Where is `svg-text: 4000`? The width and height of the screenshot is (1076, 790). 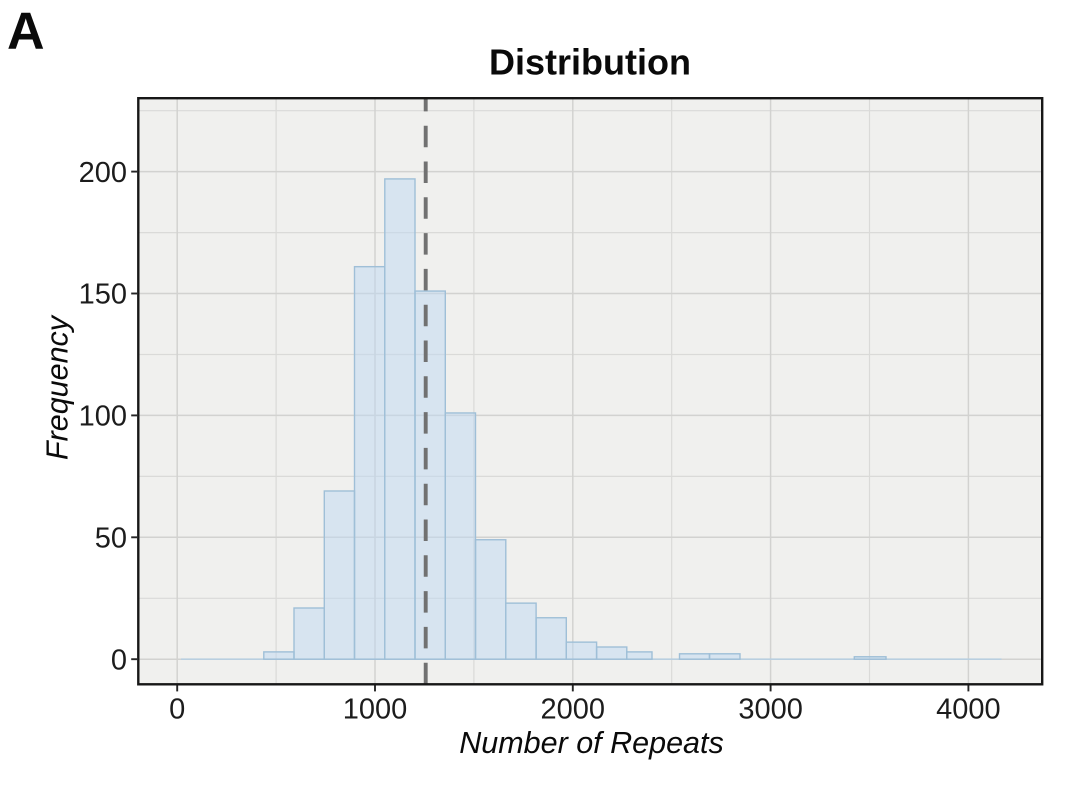
svg-text: 4000 is located at coordinates (968, 709).